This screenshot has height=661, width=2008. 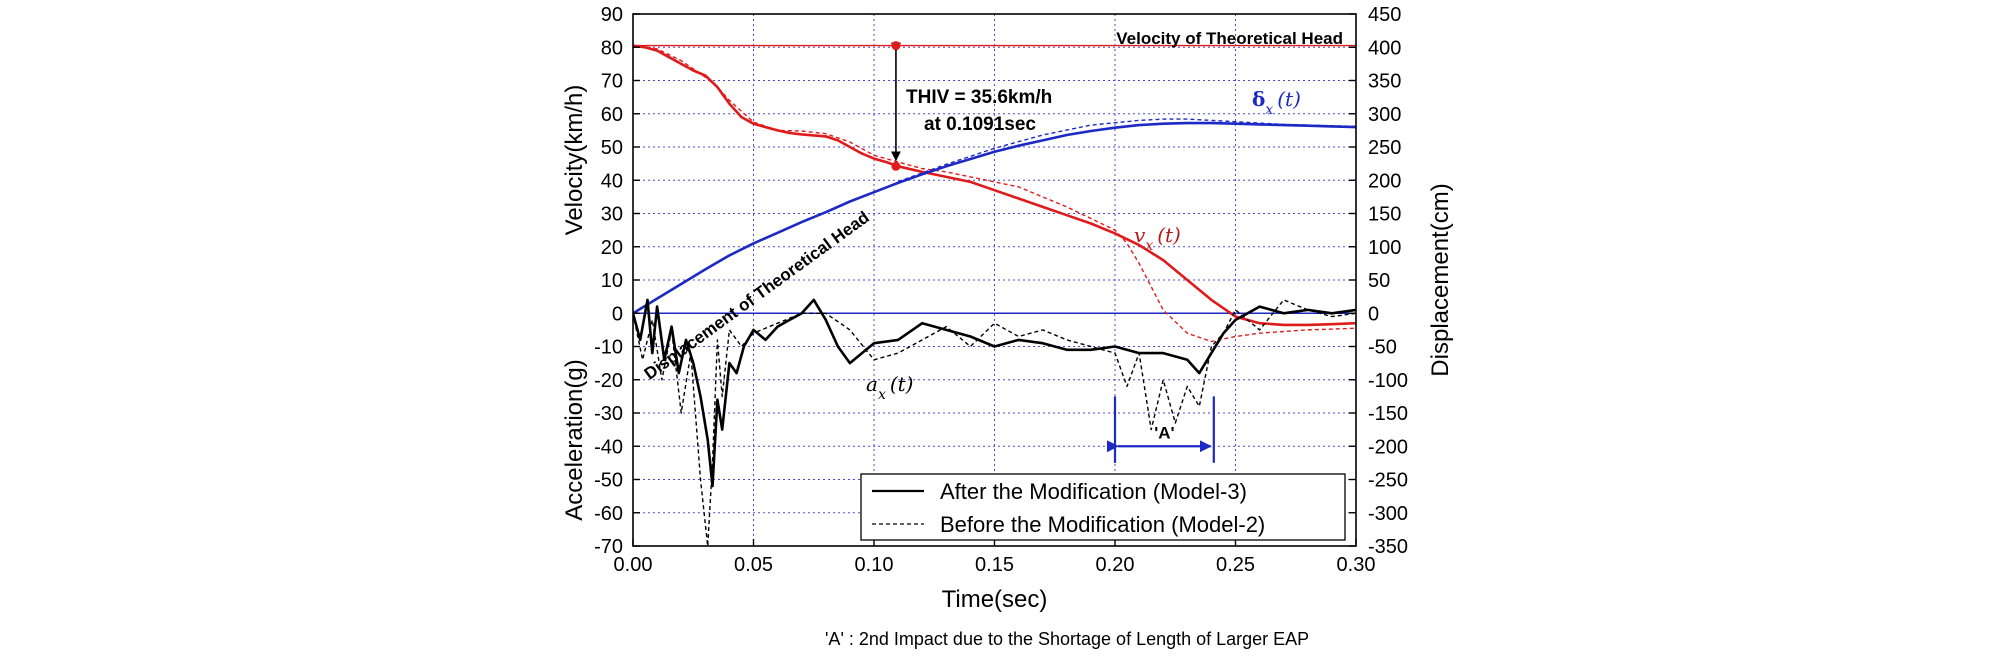 What do you see at coordinates (980, 124) in the screenshot?
I see `thiv-text-line2: at 0.1091sec` at bounding box center [980, 124].